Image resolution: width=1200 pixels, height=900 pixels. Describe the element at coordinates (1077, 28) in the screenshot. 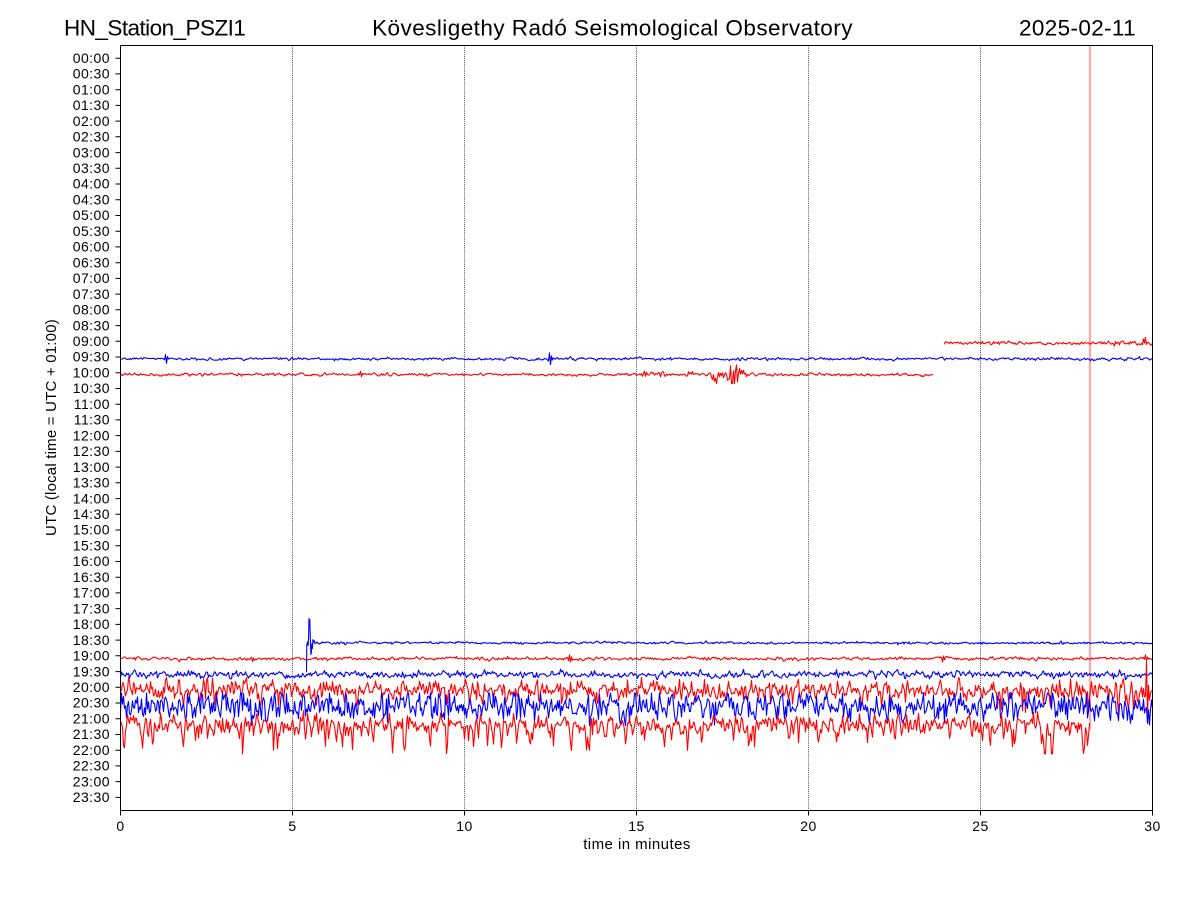

I see `svg-text: 2025-02-11` at that location.